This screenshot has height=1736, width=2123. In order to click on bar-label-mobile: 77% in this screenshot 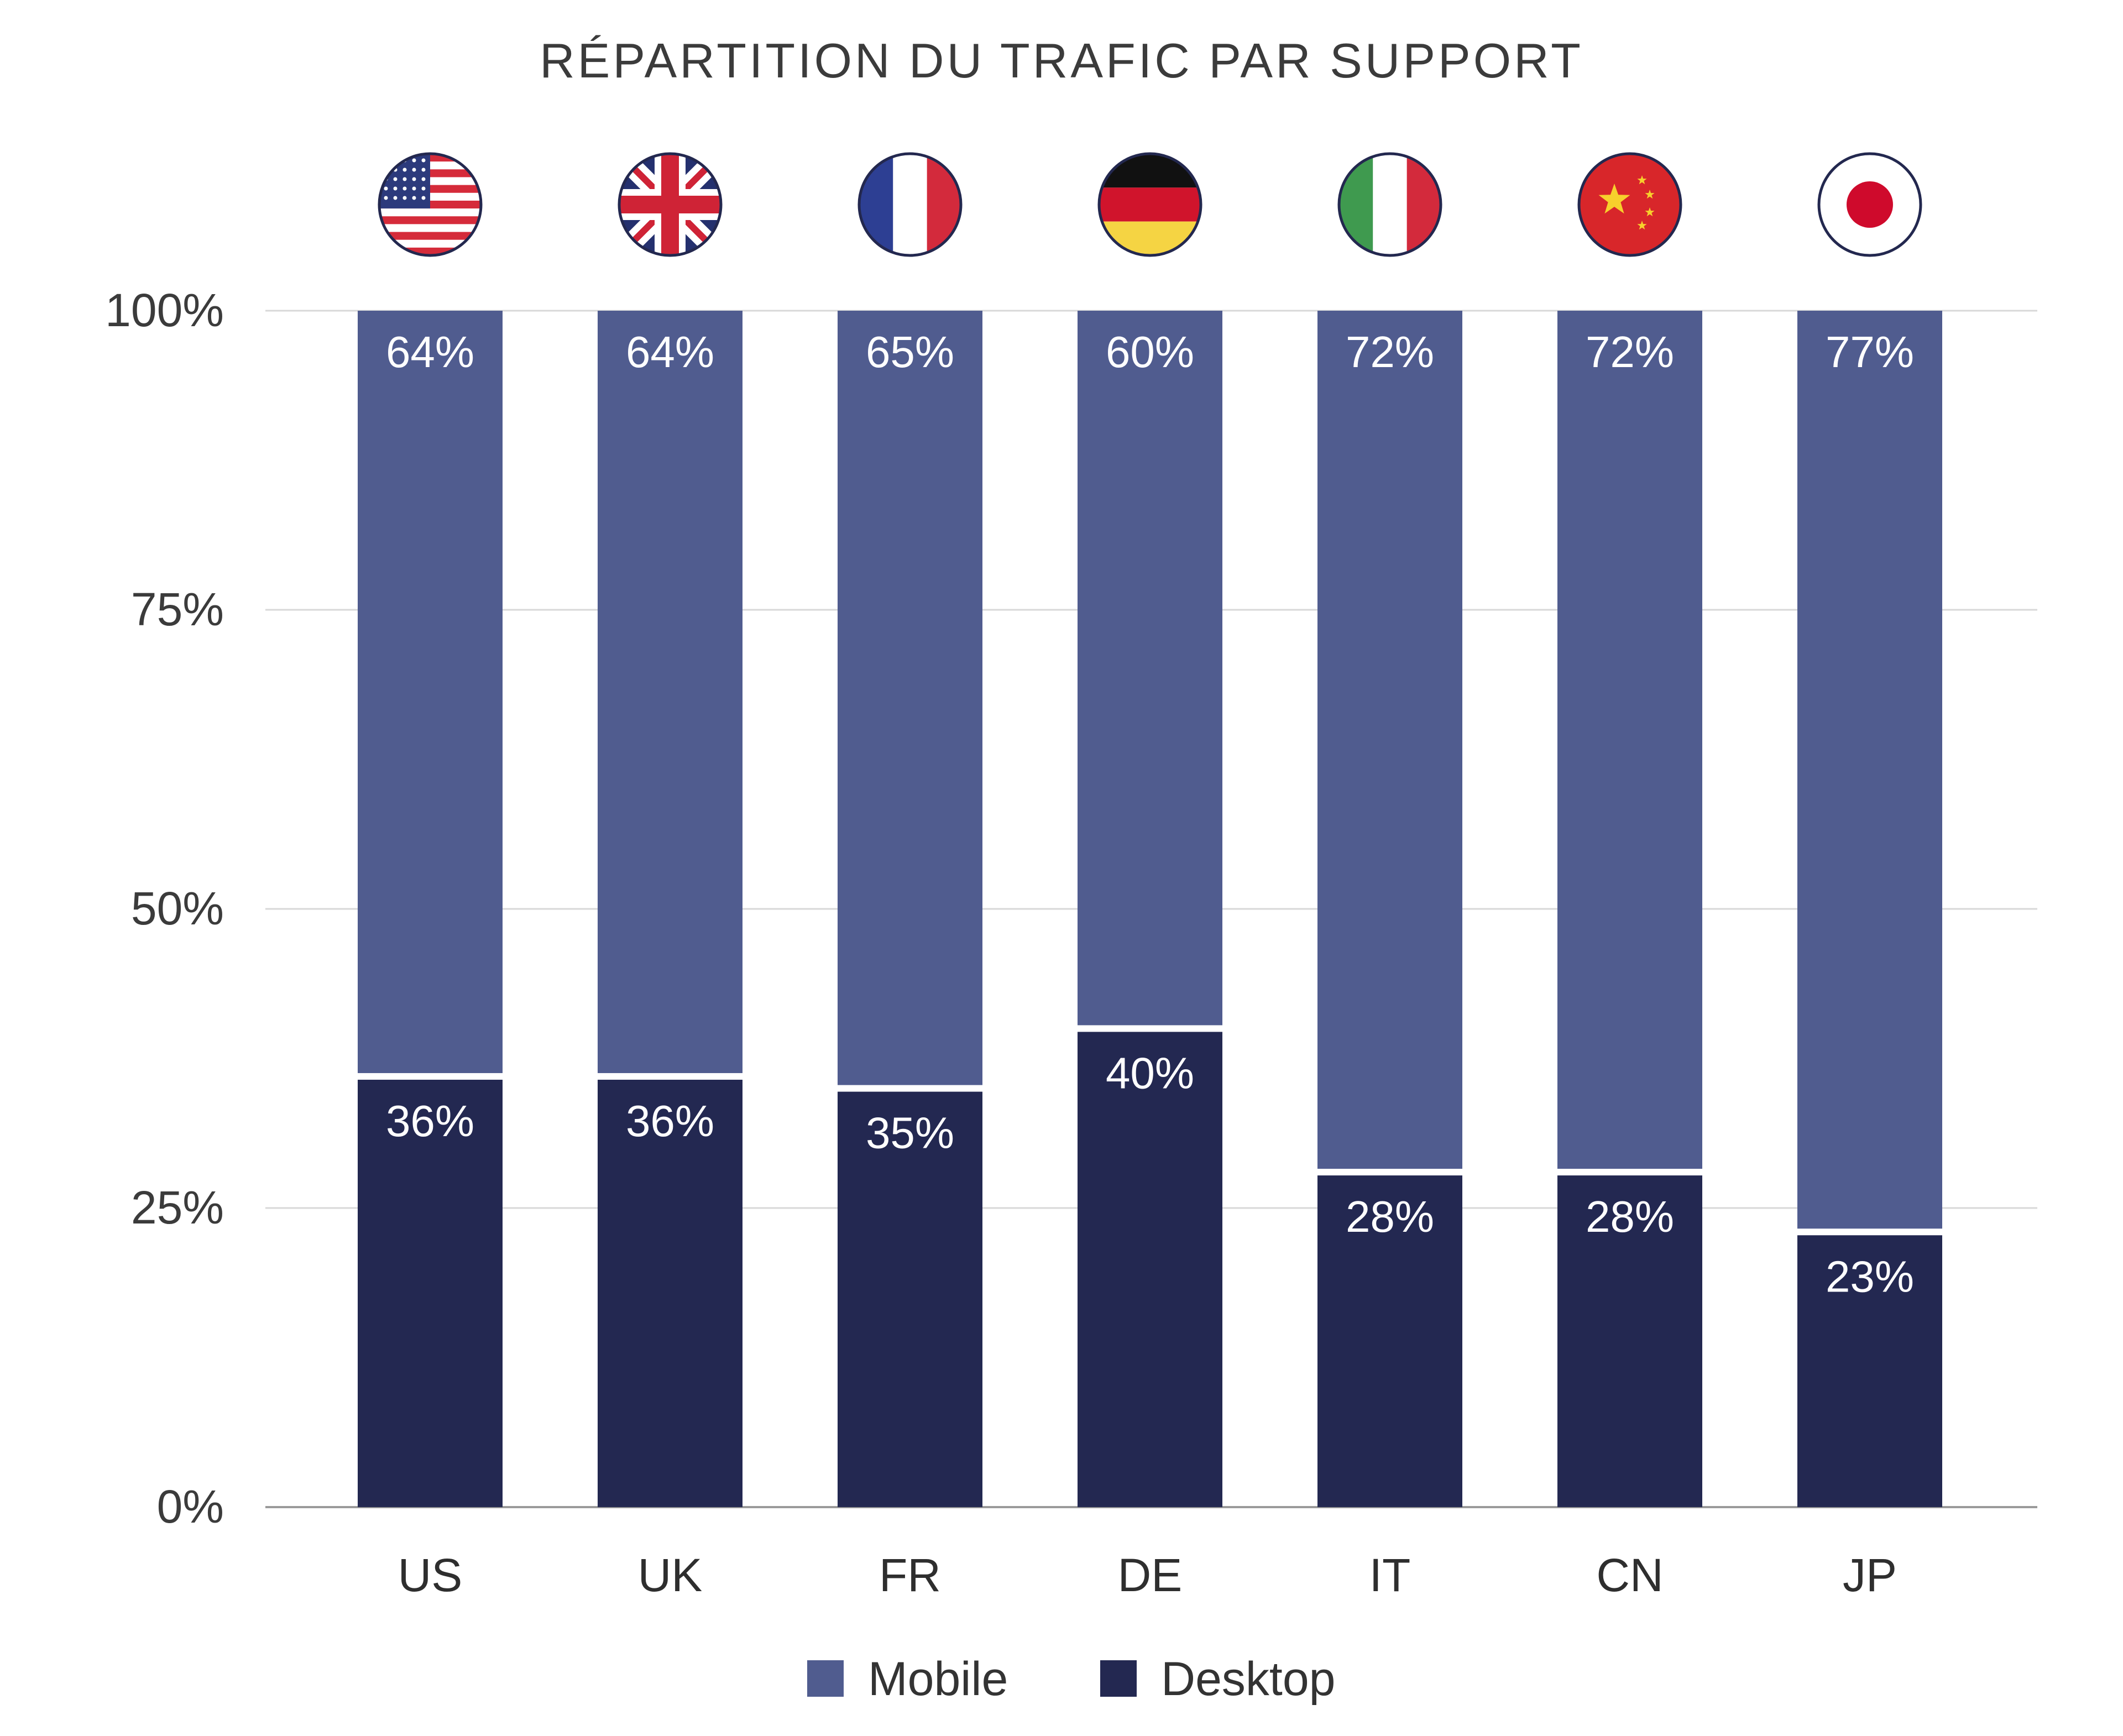, I will do `click(1870, 352)`.